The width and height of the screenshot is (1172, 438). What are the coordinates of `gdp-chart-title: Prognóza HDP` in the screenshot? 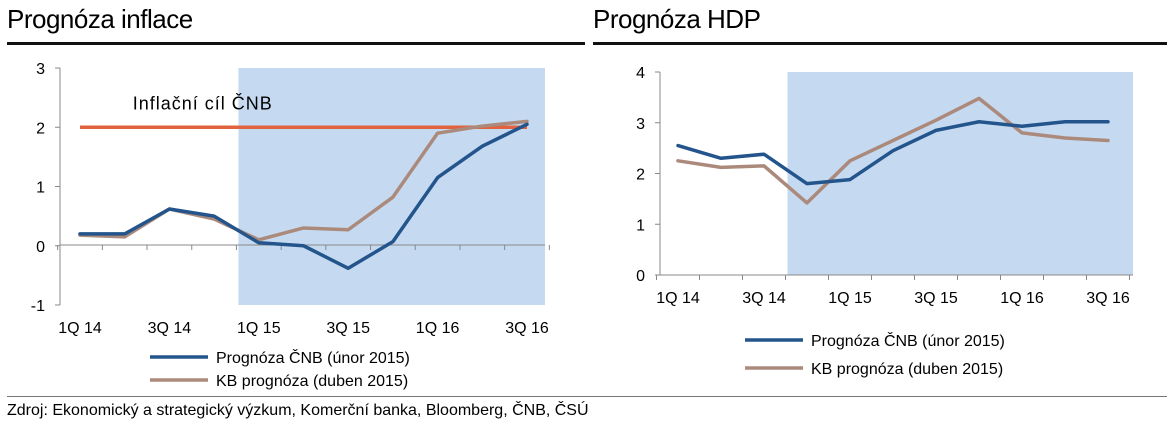 It's located at (677, 19).